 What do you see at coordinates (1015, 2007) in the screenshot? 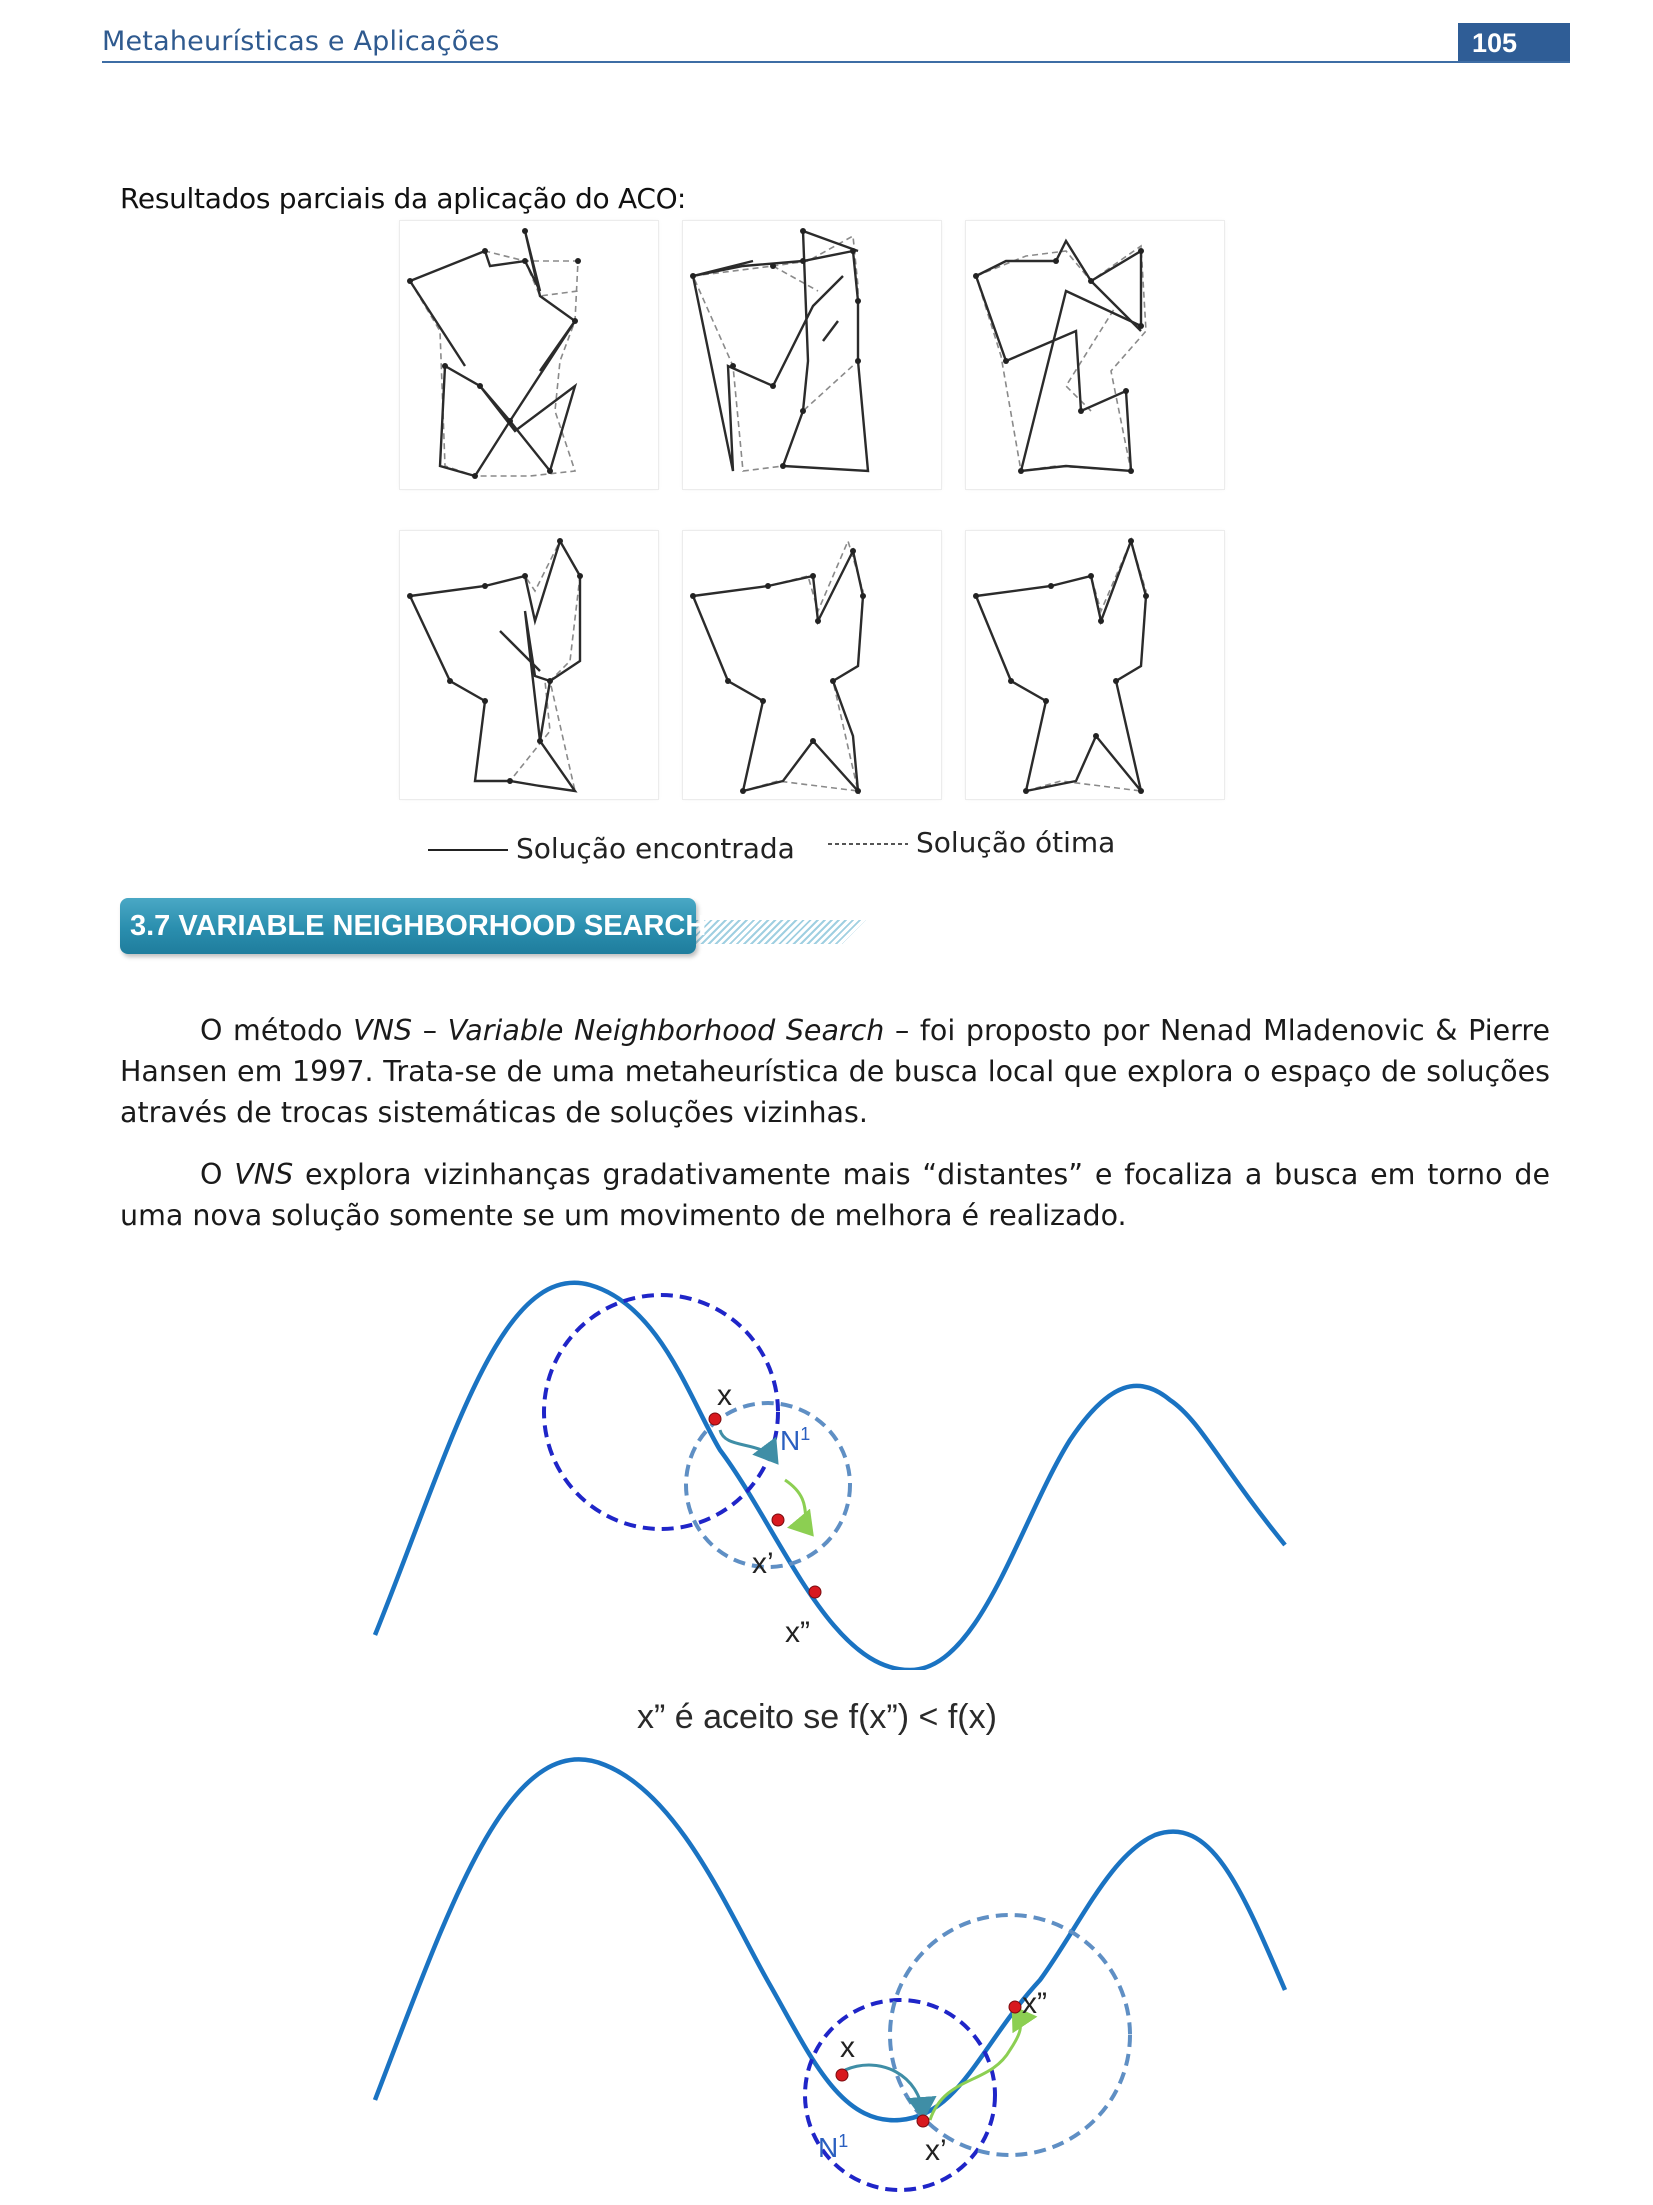
I see `point-x2-bottom` at bounding box center [1015, 2007].